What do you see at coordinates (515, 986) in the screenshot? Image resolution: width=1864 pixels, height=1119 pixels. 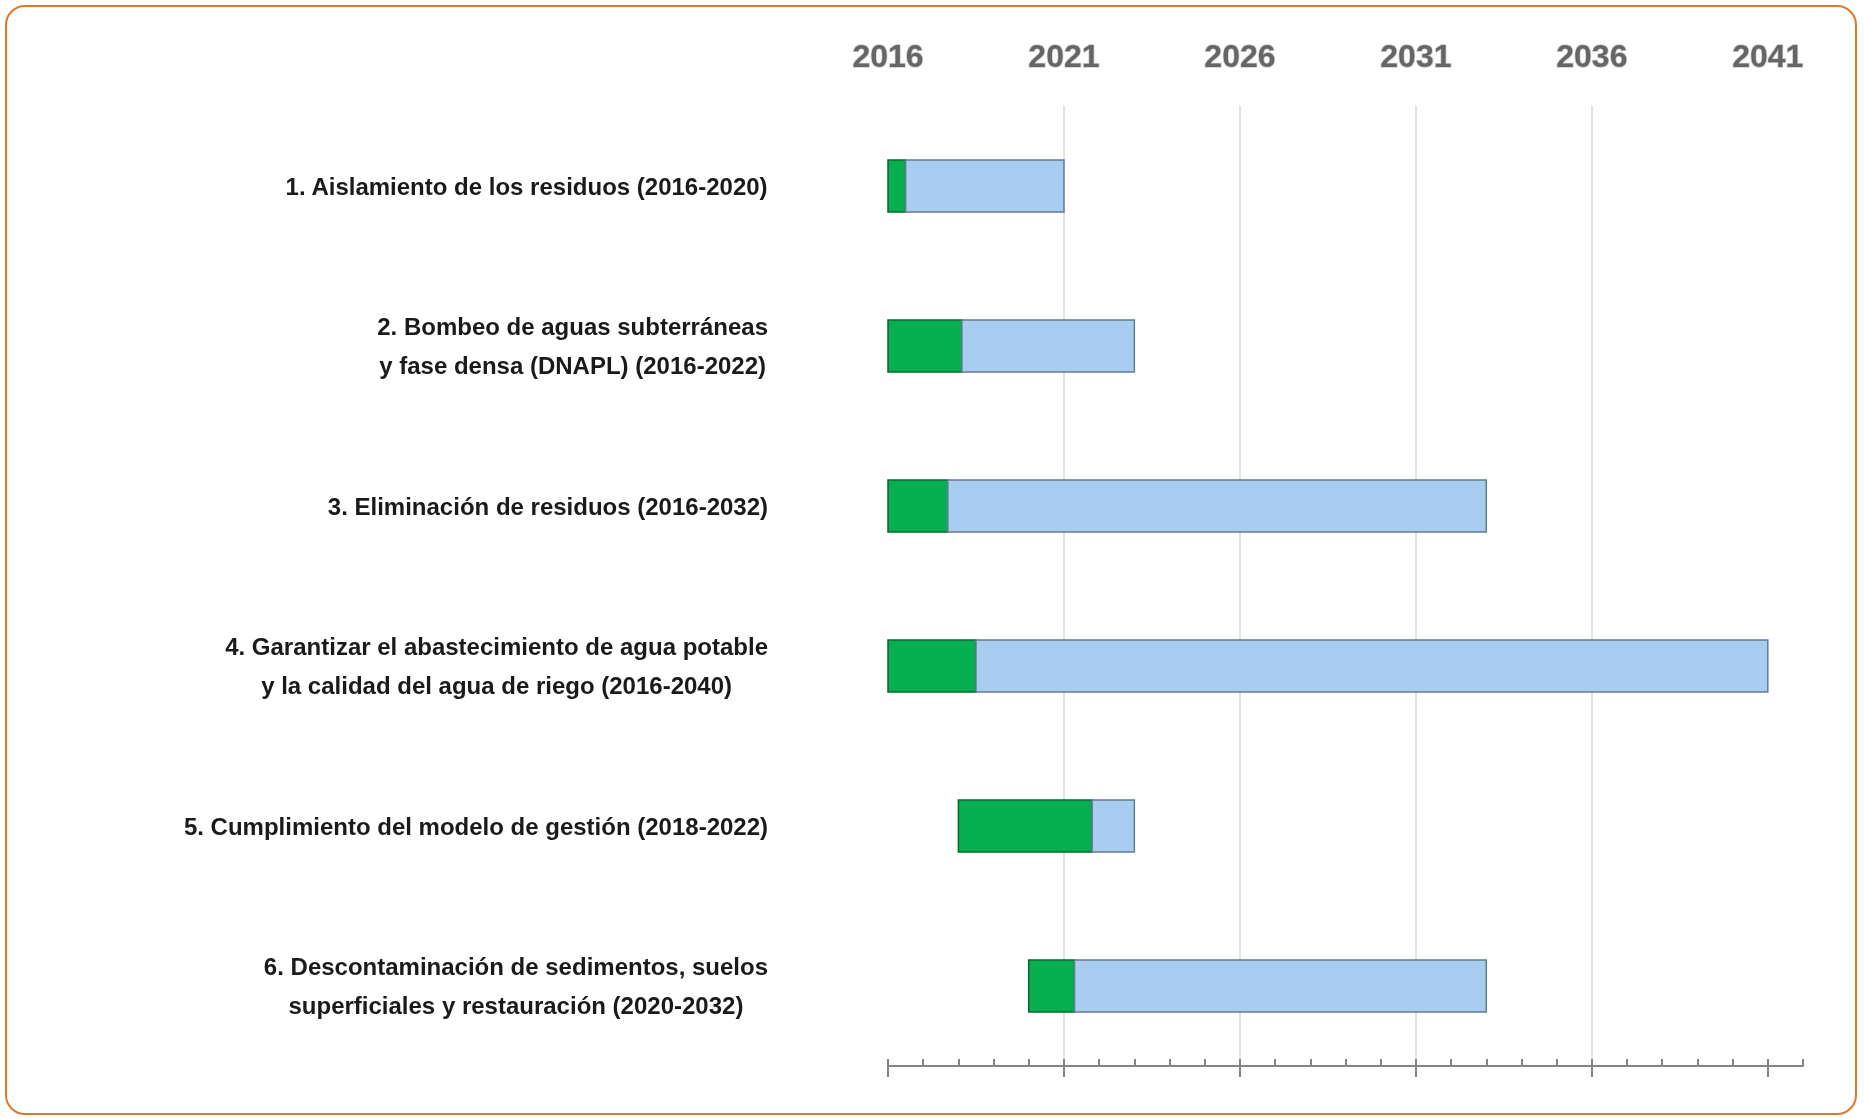 I see `y-tick-label: 6. Descontaminación de sedimentos, suelos superficiales y restauración (2020-2032)` at bounding box center [515, 986].